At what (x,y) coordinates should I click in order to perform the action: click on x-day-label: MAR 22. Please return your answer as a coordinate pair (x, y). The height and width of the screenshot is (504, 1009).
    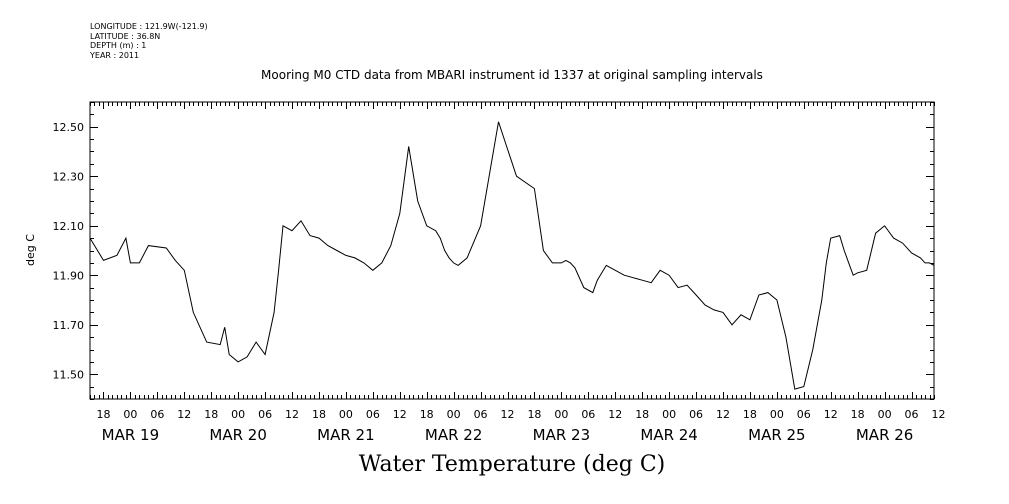
    Looking at the image, I should click on (453, 435).